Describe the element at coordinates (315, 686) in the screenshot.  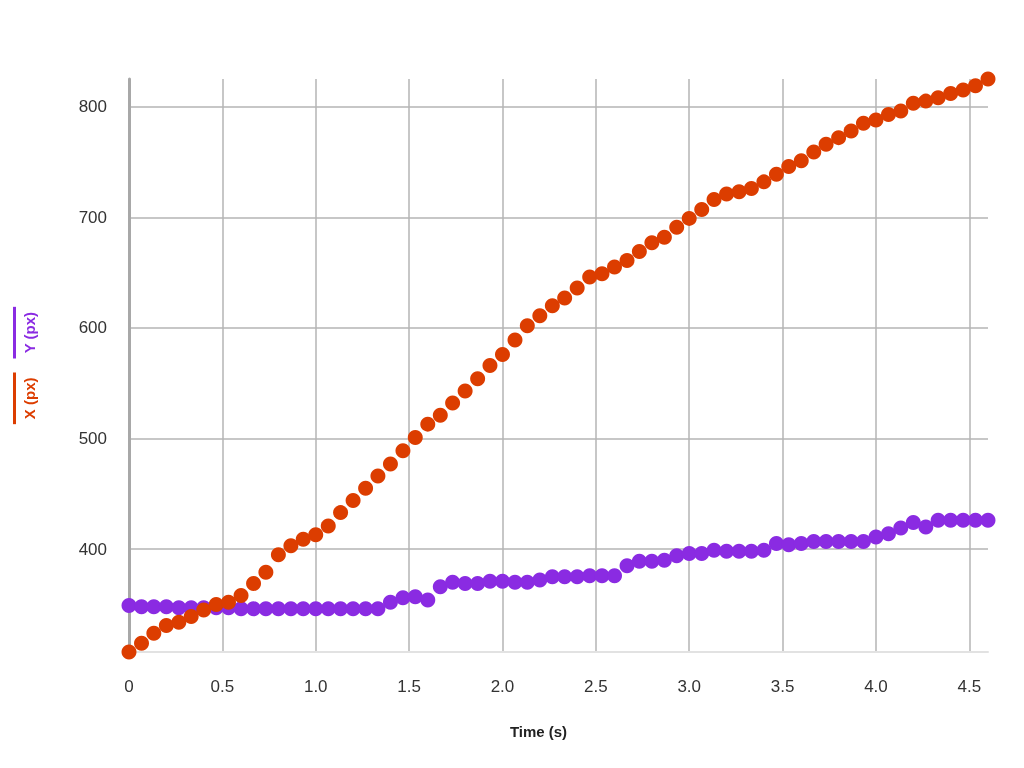
I see `x-tick-label: 1.0` at that location.